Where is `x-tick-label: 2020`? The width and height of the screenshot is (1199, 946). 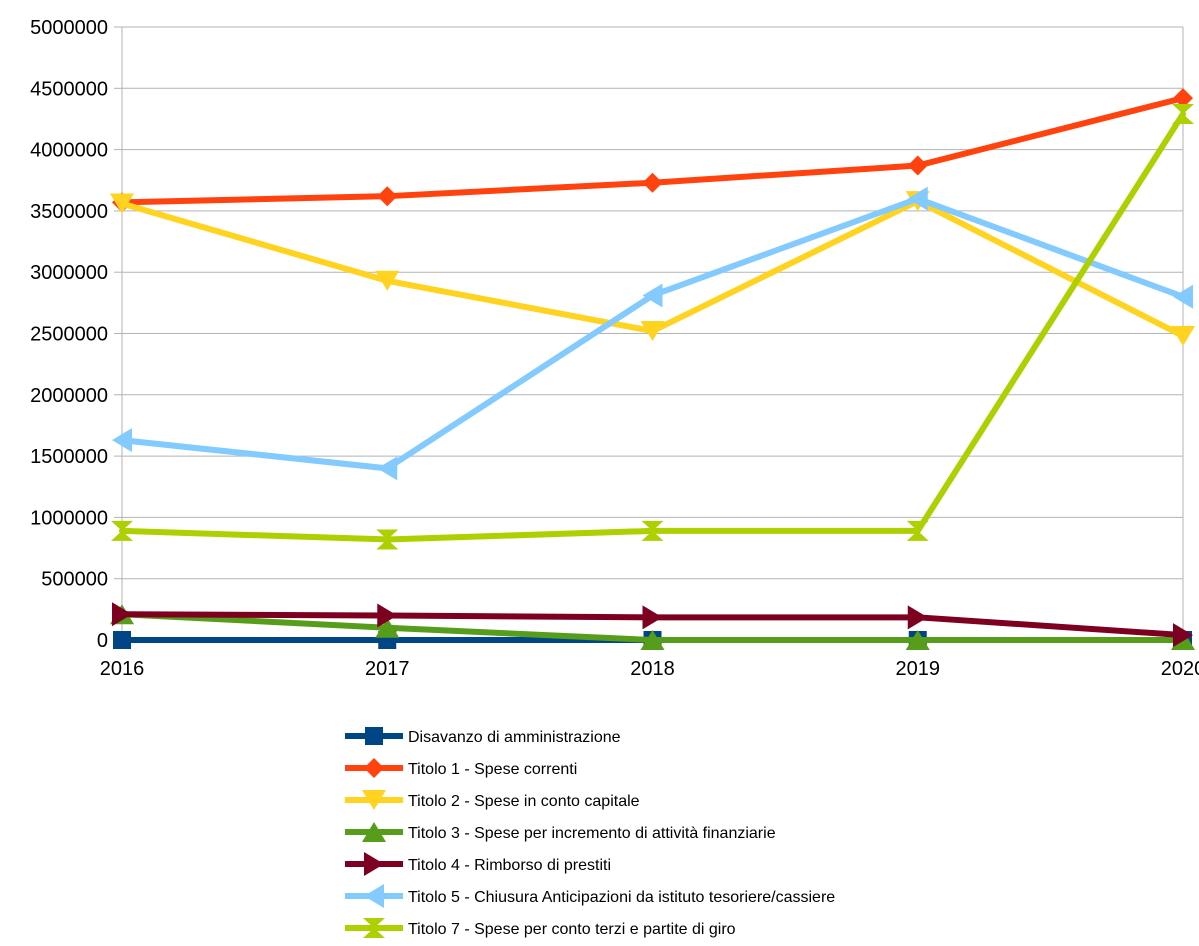
x-tick-label: 2020 is located at coordinates (1180, 669).